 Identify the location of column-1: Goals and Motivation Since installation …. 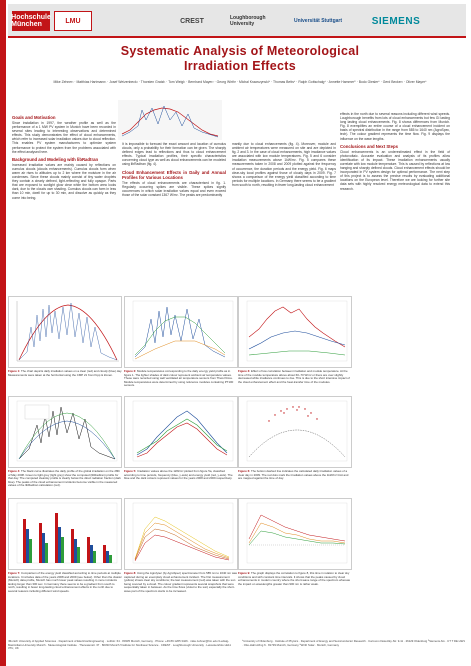
(64, 157).